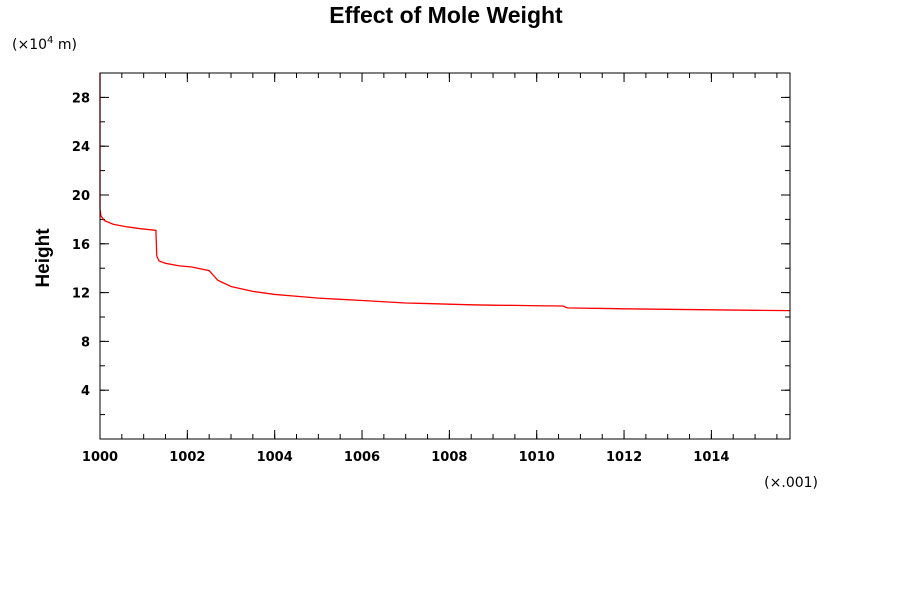 This screenshot has width=900, height=600. I want to click on x-axis-multiplier: (×.001), so click(791, 483).